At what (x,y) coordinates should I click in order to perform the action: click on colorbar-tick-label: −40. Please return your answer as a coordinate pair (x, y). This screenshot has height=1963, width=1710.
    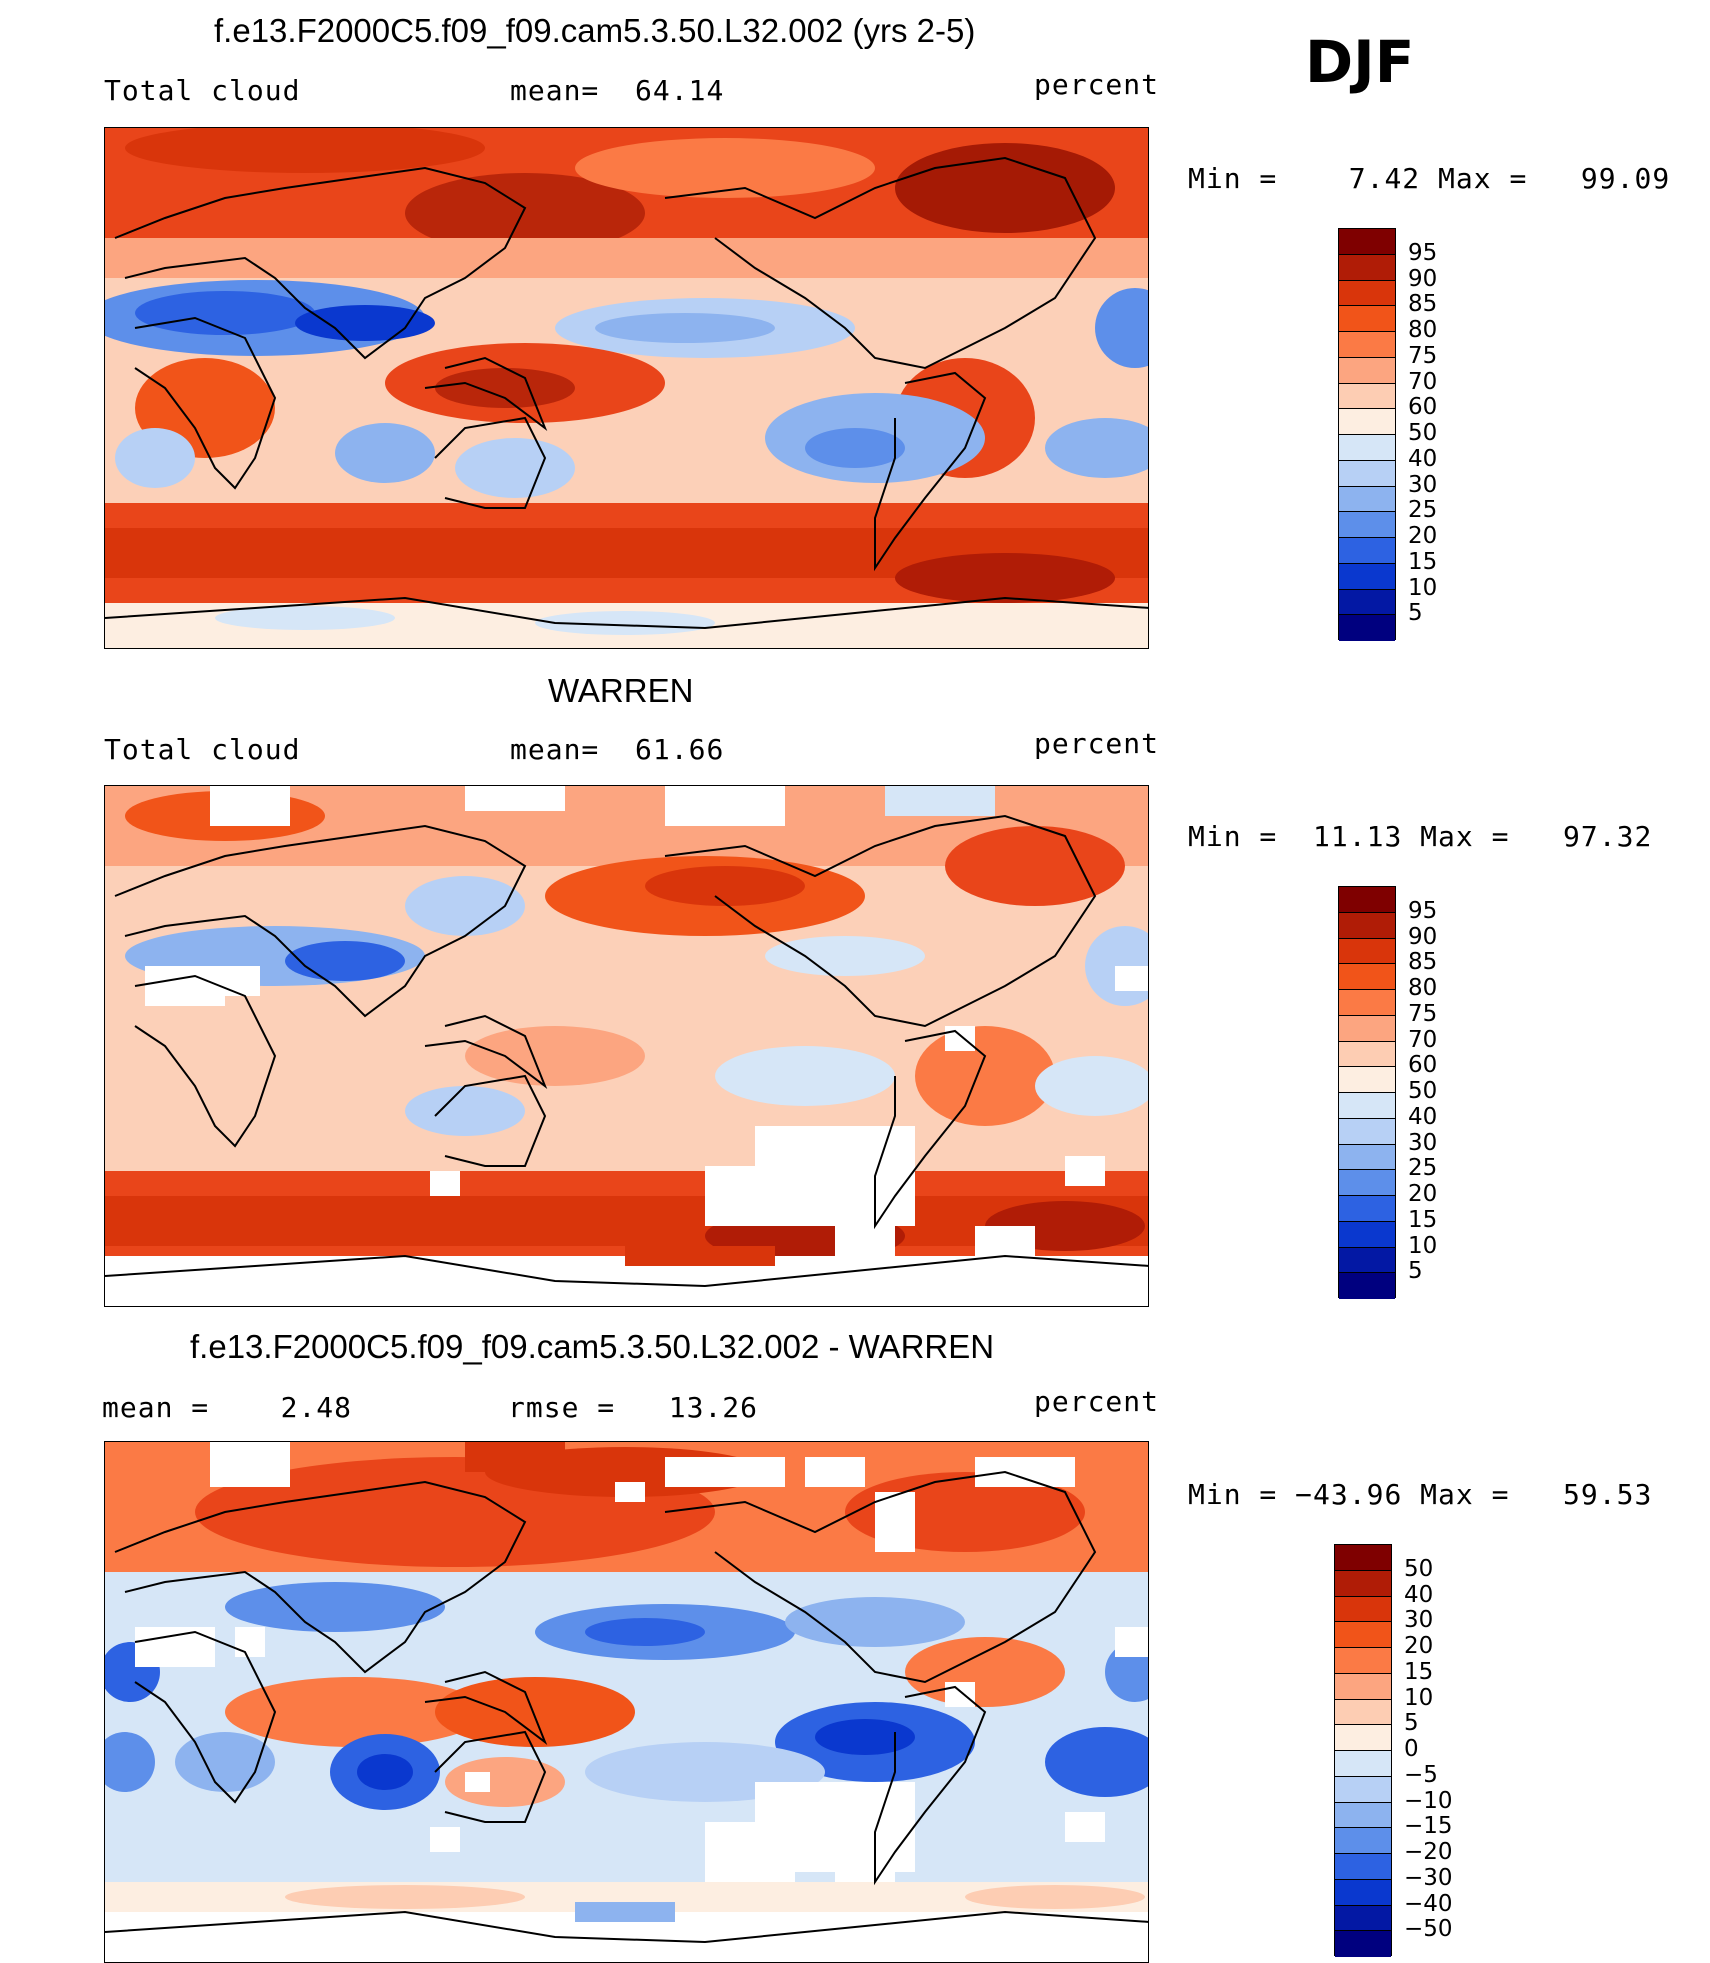
    Looking at the image, I should click on (1428, 1903).